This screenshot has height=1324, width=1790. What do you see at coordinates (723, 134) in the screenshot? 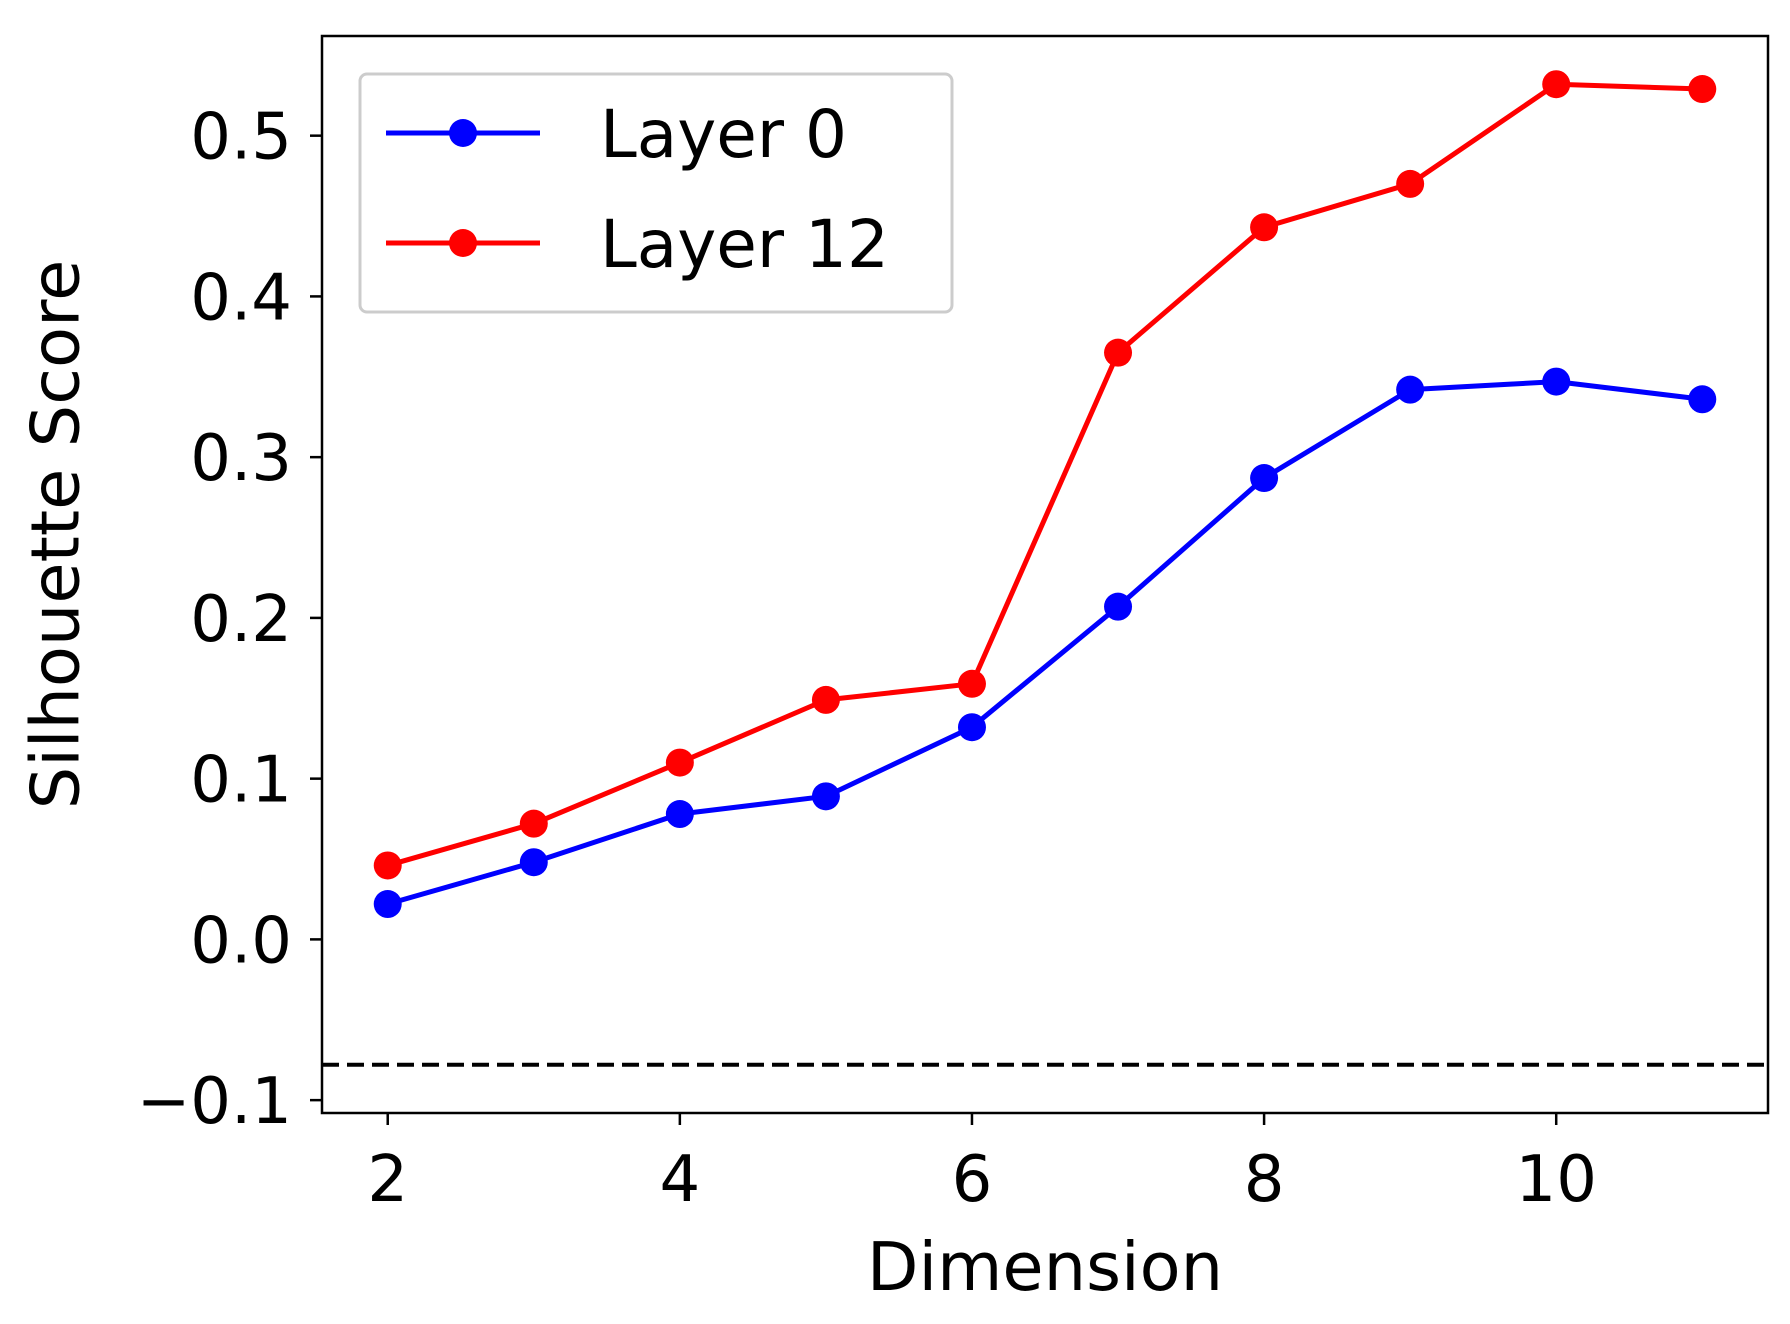
I see `legend-label: Layer 0` at bounding box center [723, 134].